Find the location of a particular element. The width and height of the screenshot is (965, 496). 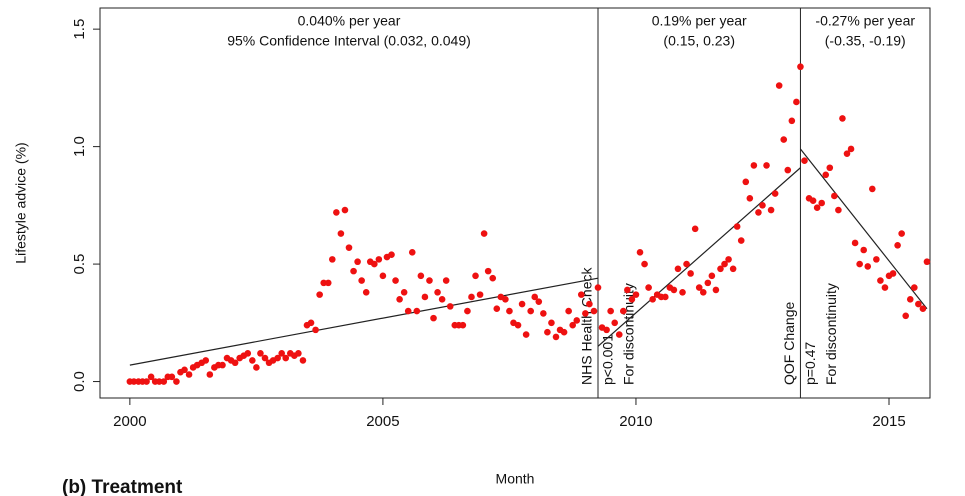

x-tick-label: 2010 is located at coordinates (635, 421).